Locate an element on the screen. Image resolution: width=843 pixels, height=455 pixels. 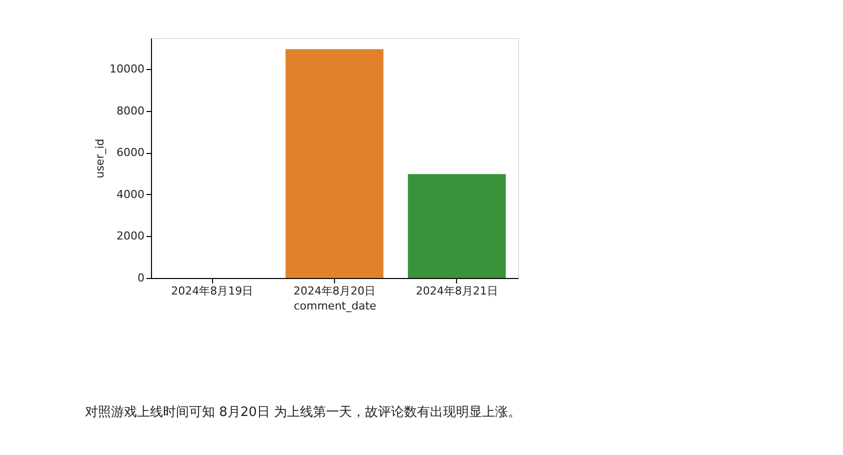
x-tick-label: 2024年8月20日 is located at coordinates (335, 291).